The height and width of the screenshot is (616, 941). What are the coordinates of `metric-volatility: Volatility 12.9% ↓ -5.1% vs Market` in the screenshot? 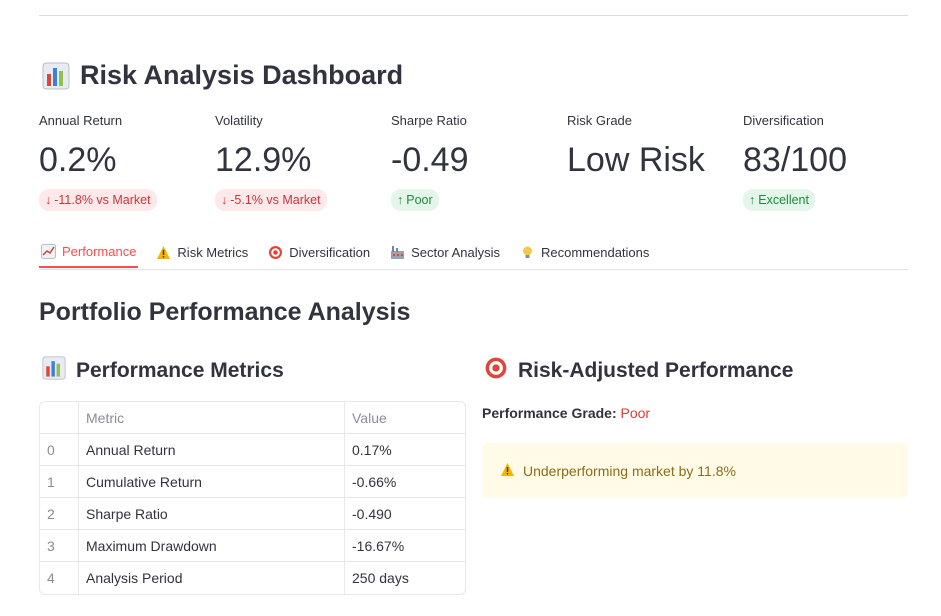 It's located at (303, 162).